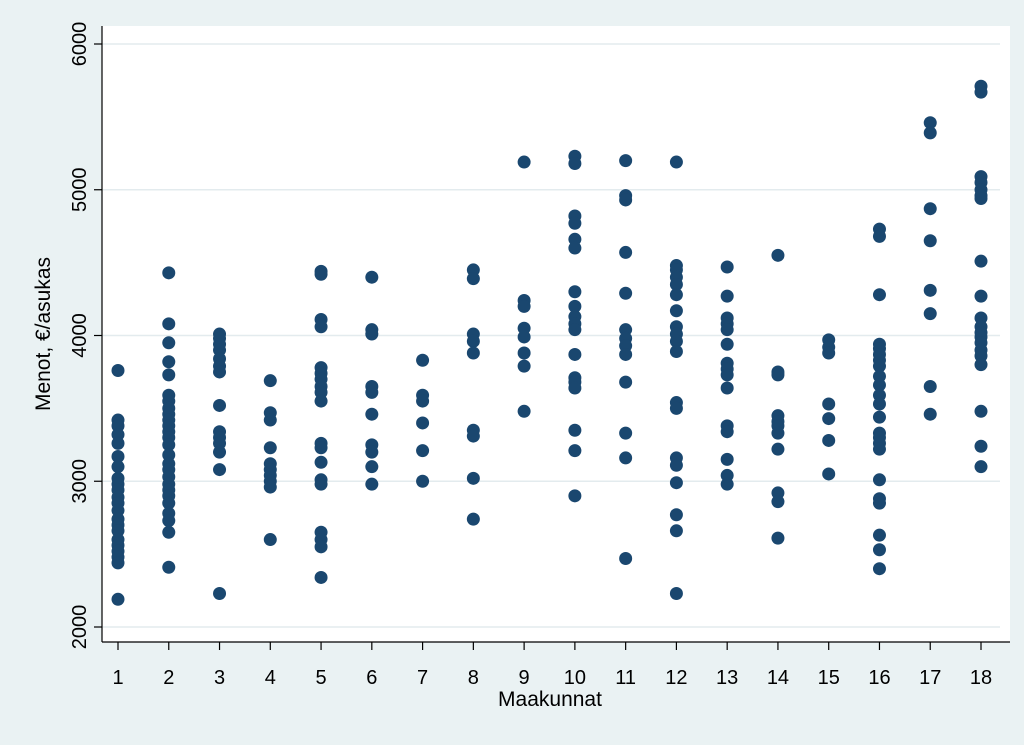  Describe the element at coordinates (80, 190) in the screenshot. I see `y-tick-label: 5000` at that location.